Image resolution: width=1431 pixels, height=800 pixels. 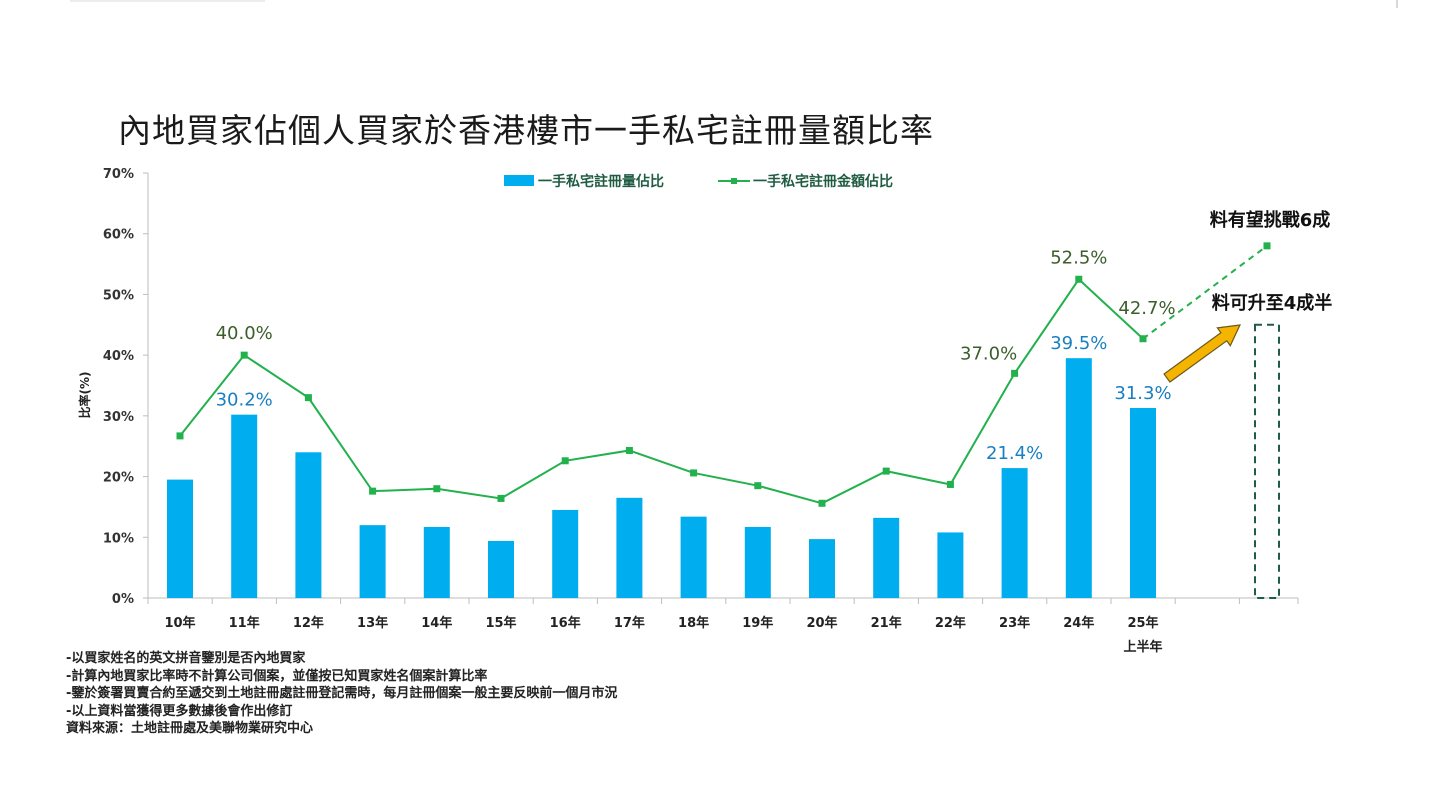 I want to click on x-tick-label: 10年, so click(x=179, y=623).